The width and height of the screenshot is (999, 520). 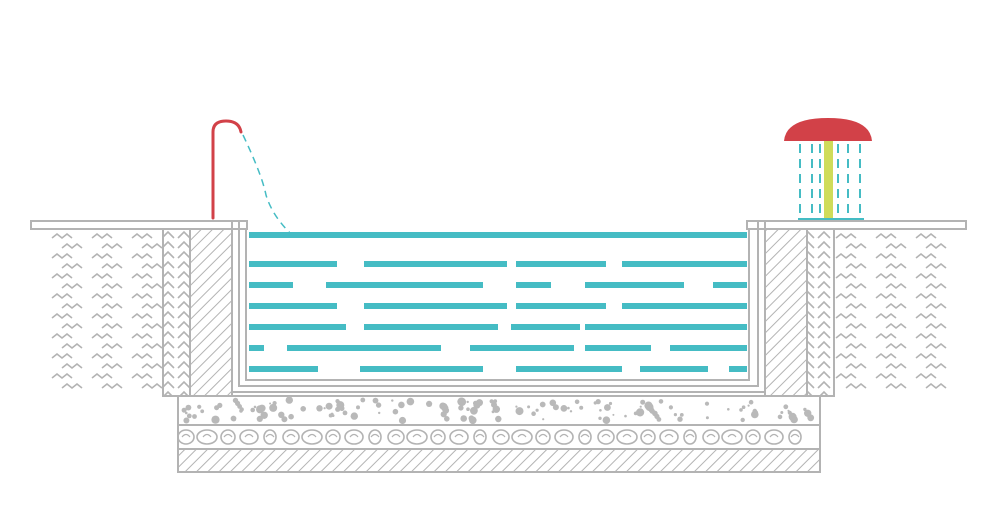 I want to click on left-wall, so click(x=197, y=312).